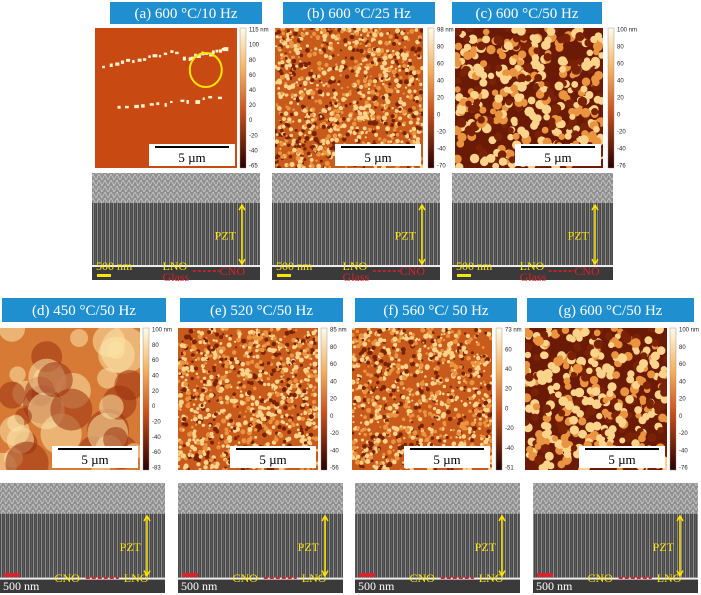  What do you see at coordinates (437, 578) in the screenshot?
I see `sem-interface` at bounding box center [437, 578].